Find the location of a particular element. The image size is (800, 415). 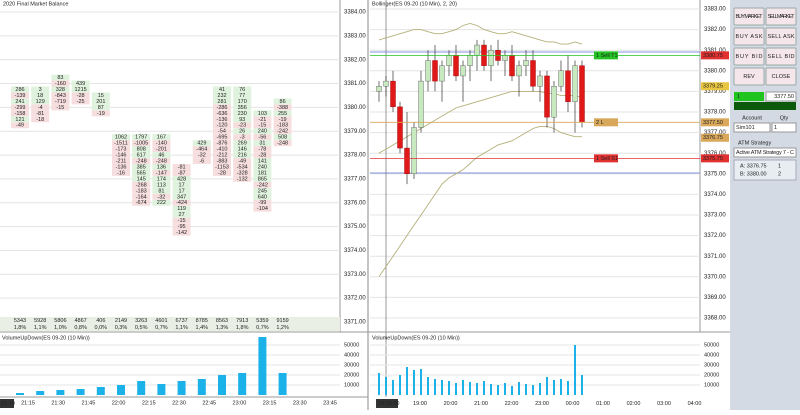

total-percent: 1,1% is located at coordinates (181, 328).